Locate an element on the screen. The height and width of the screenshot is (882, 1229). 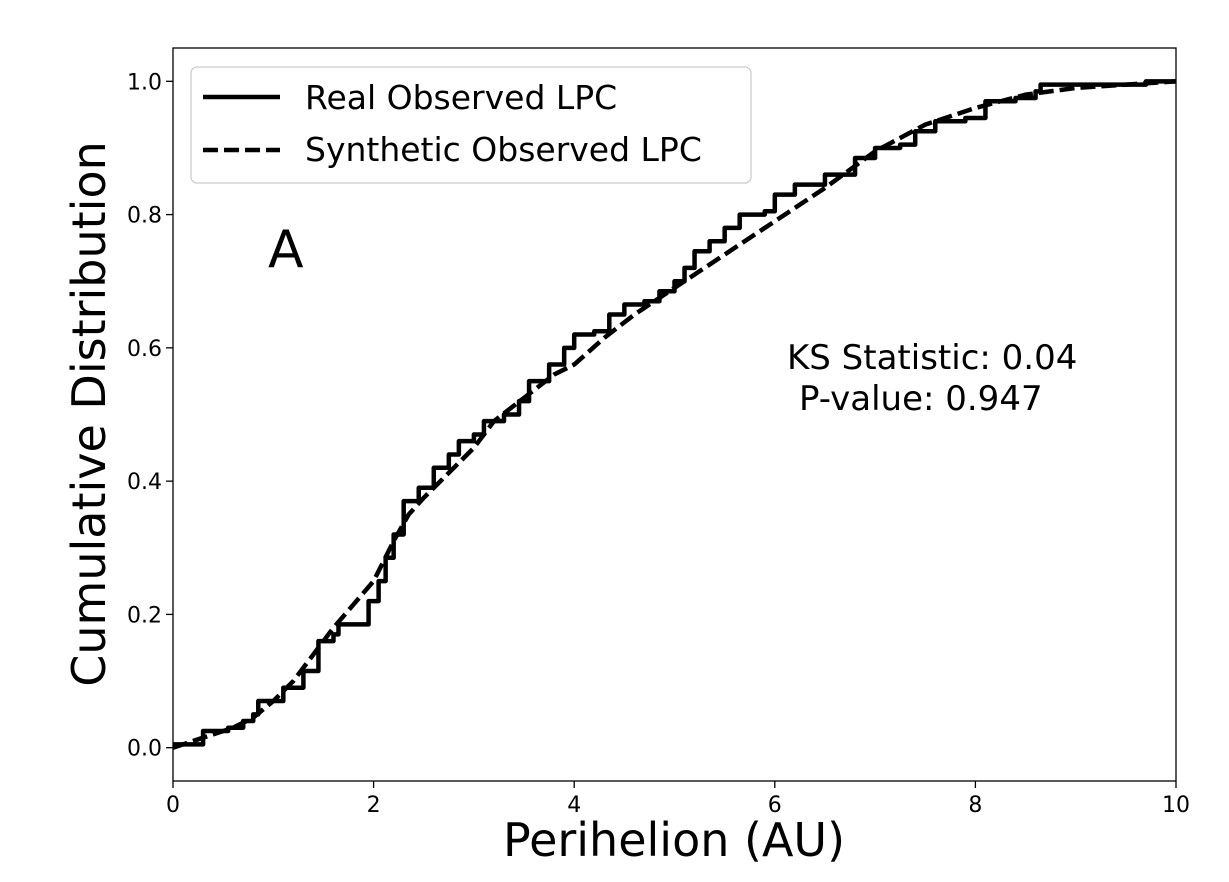
y-axis-ticks: 0.0 0.2 0.4 0.6 0.8 1.0 is located at coordinates (150, 416).